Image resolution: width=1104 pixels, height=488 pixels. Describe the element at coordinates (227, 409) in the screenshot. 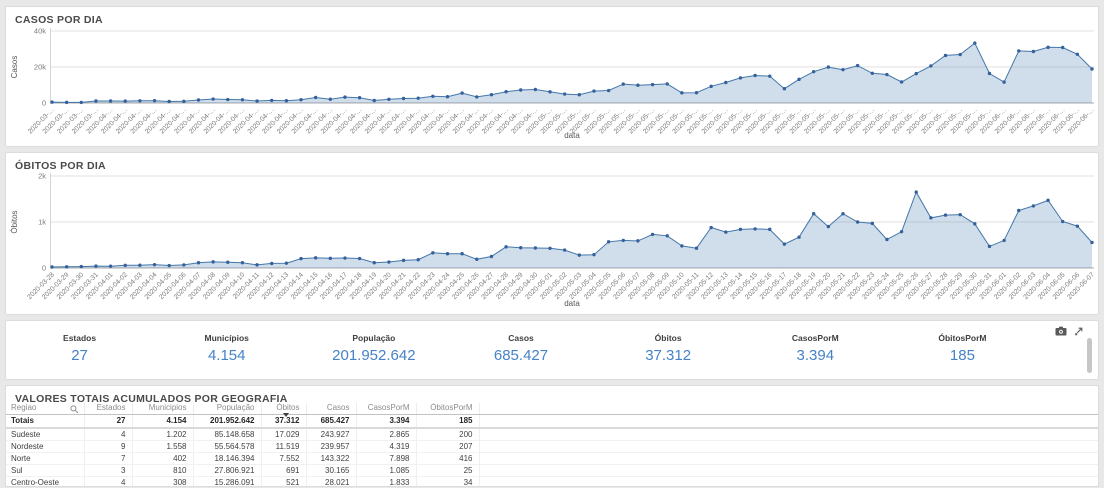

I see `column-header-populacao: População` at that location.